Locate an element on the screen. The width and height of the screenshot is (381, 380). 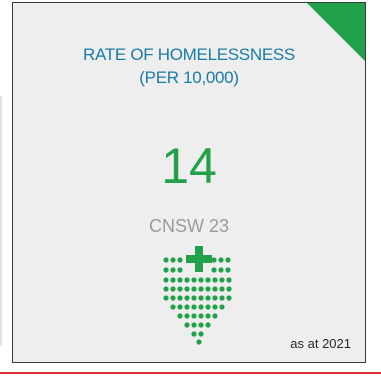
shield-cross-dots-icon is located at coordinates (197, 295).